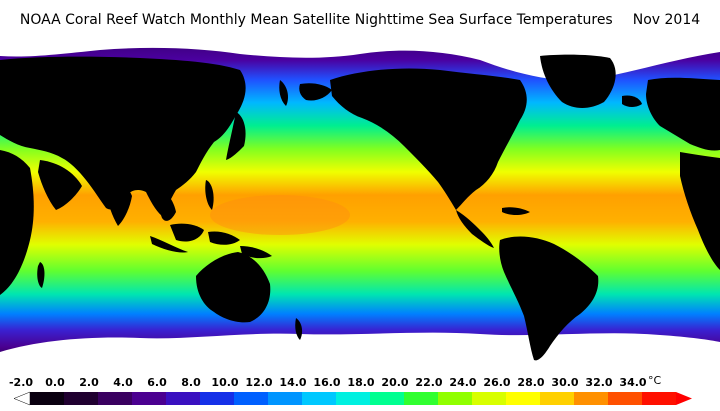 This screenshot has width=720, height=411. I want to click on legend-tick-label: 0.0, so click(55, 382).